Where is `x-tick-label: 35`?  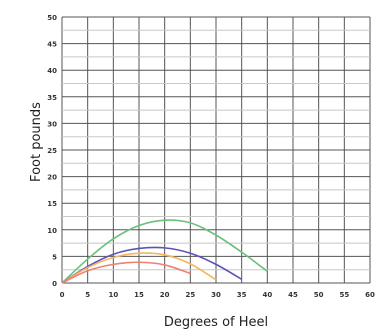
x-tick-label: 35 is located at coordinates (242, 295).